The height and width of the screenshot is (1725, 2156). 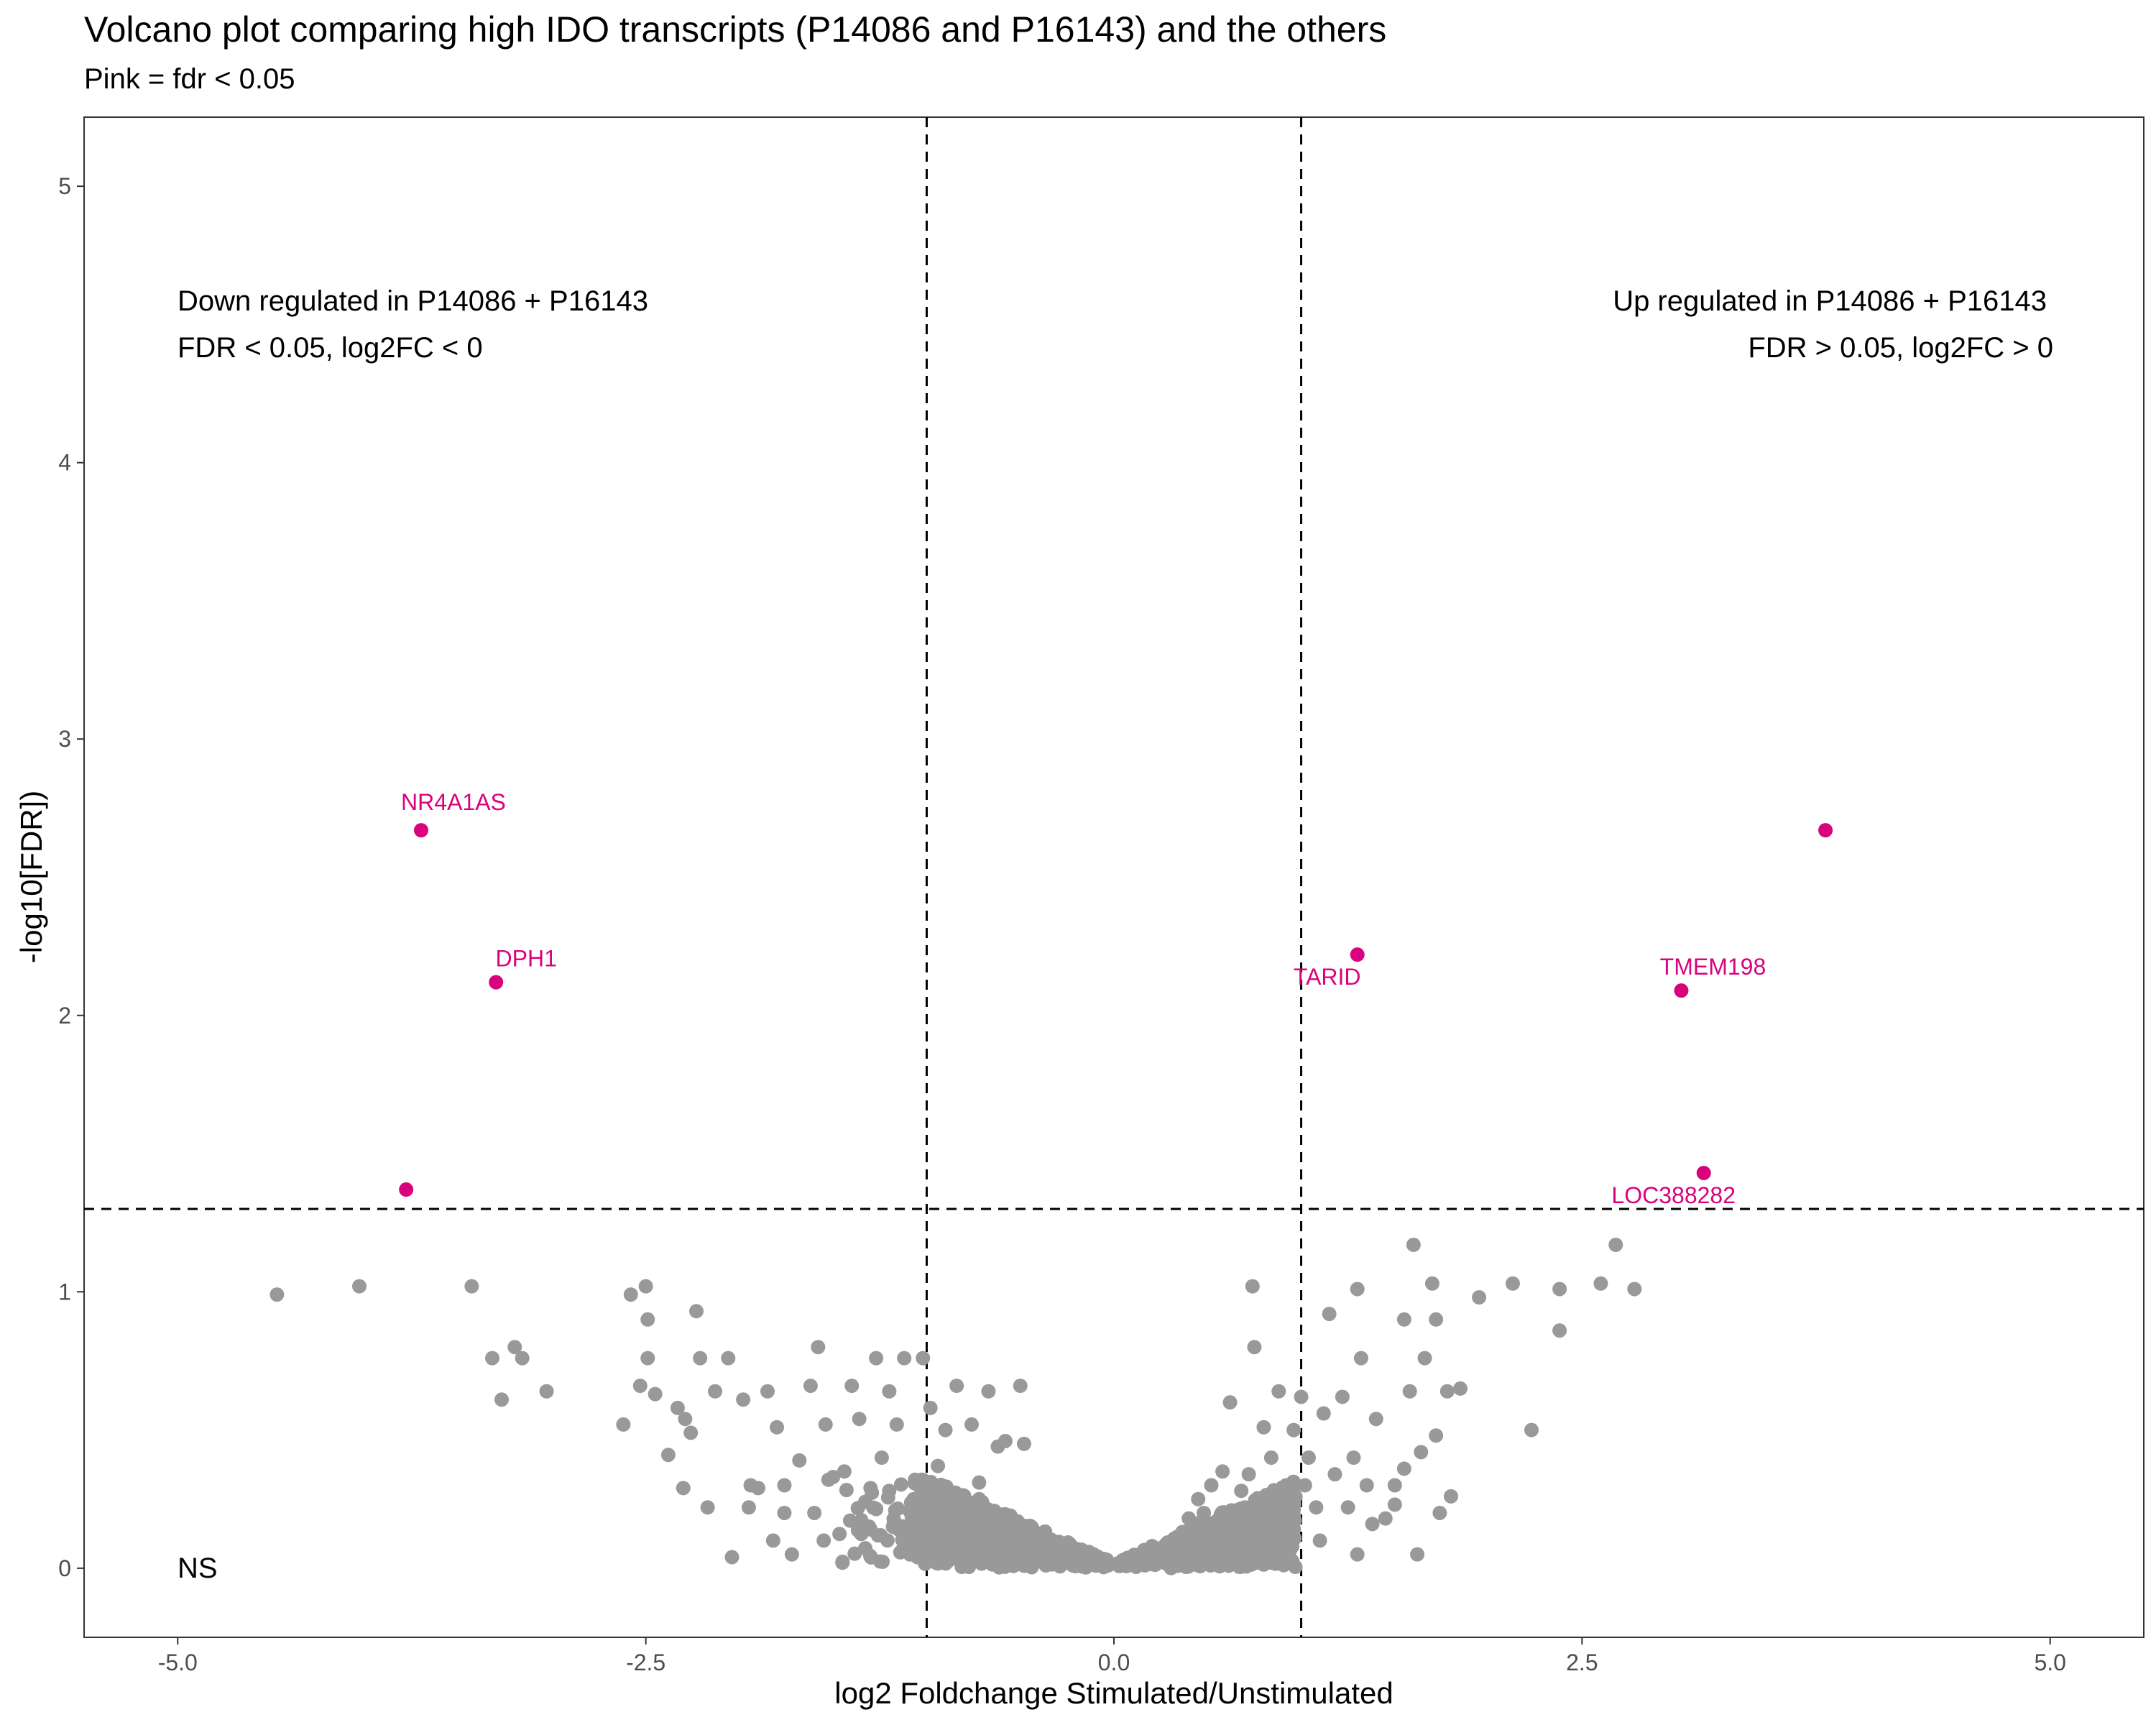 What do you see at coordinates (956, 1406) in the screenshot?
I see `ns-points-layer` at bounding box center [956, 1406].